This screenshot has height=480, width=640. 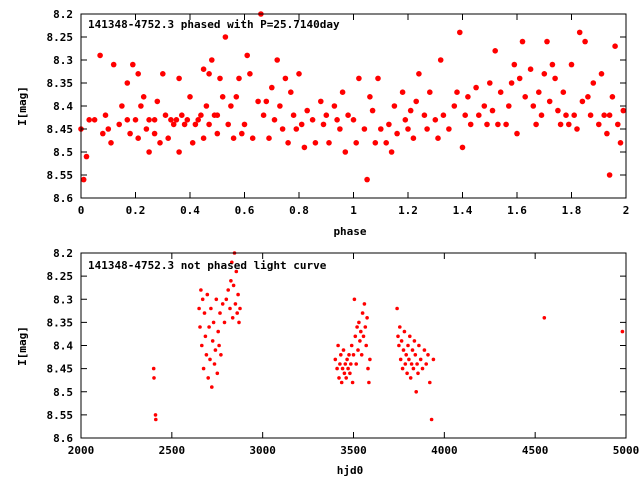 I want to click on x-tick-label: 5000, so click(x=626, y=450).